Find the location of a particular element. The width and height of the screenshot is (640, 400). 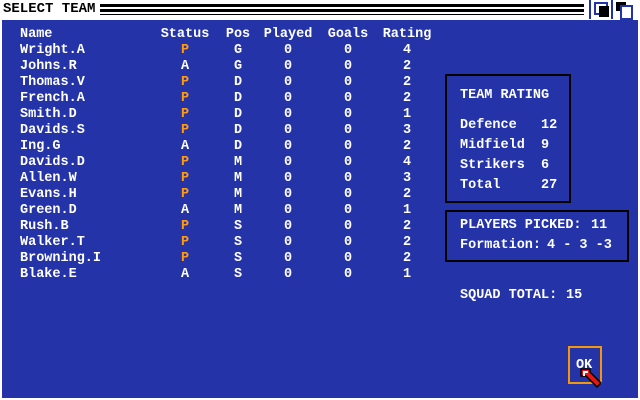

player-name-cell: Allen.W is located at coordinates (48, 178).